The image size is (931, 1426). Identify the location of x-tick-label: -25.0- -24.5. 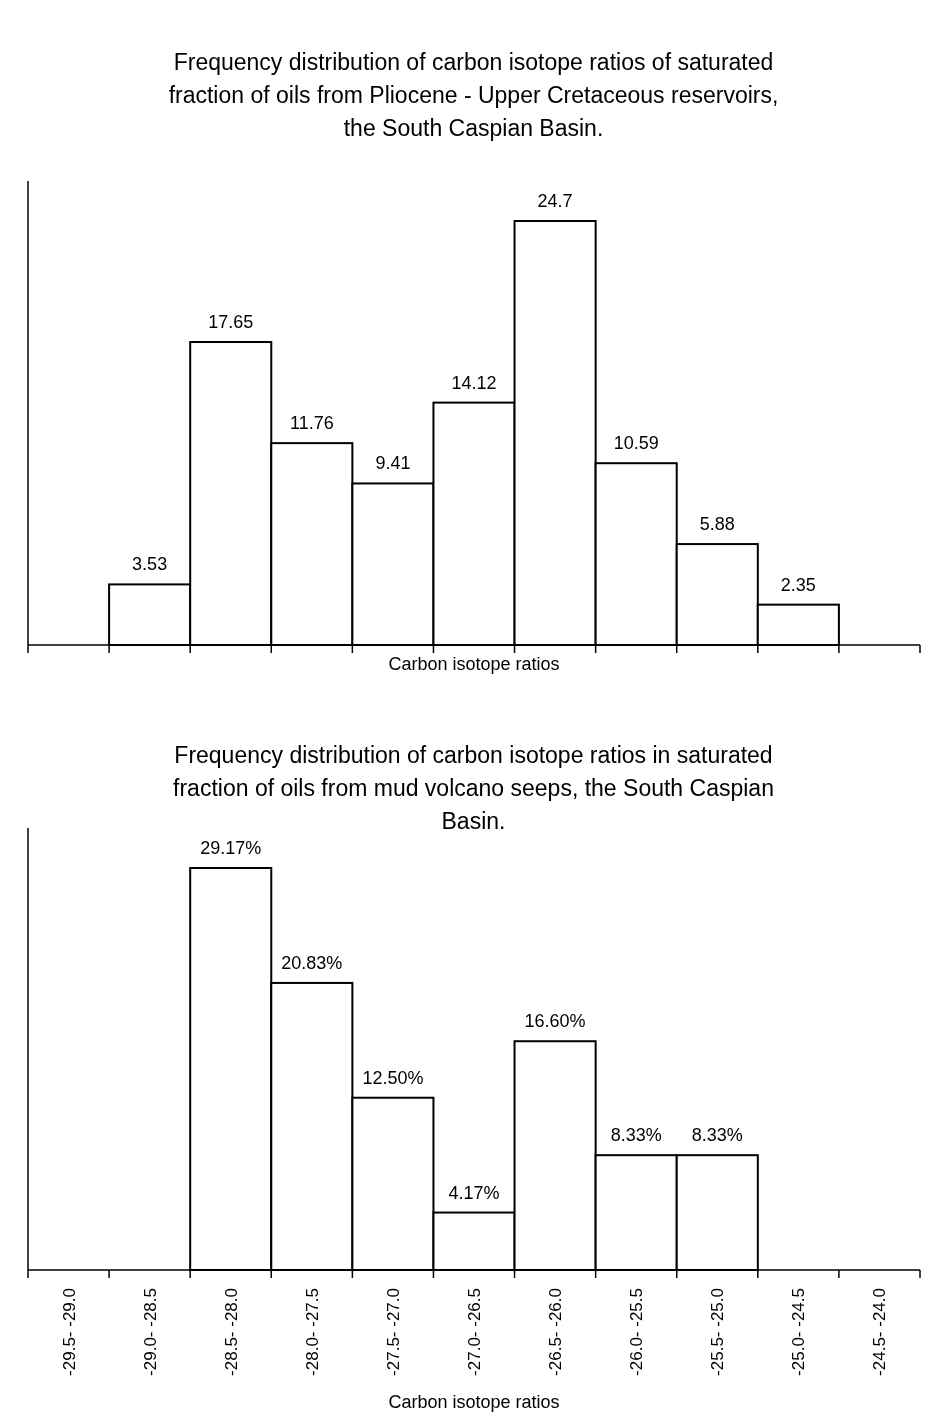
(799, 1332).